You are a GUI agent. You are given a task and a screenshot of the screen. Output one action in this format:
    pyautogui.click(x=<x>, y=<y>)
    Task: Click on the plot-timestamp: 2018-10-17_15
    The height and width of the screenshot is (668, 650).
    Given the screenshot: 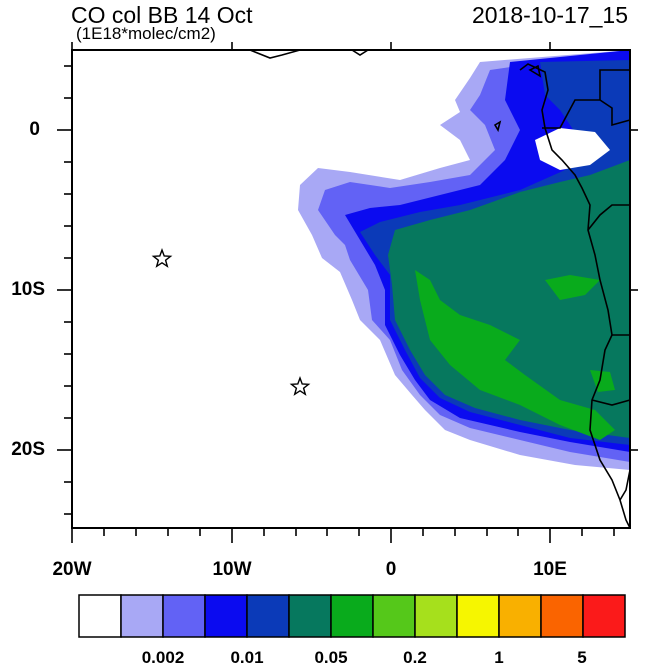 What is the action you would take?
    pyautogui.click(x=549, y=15)
    